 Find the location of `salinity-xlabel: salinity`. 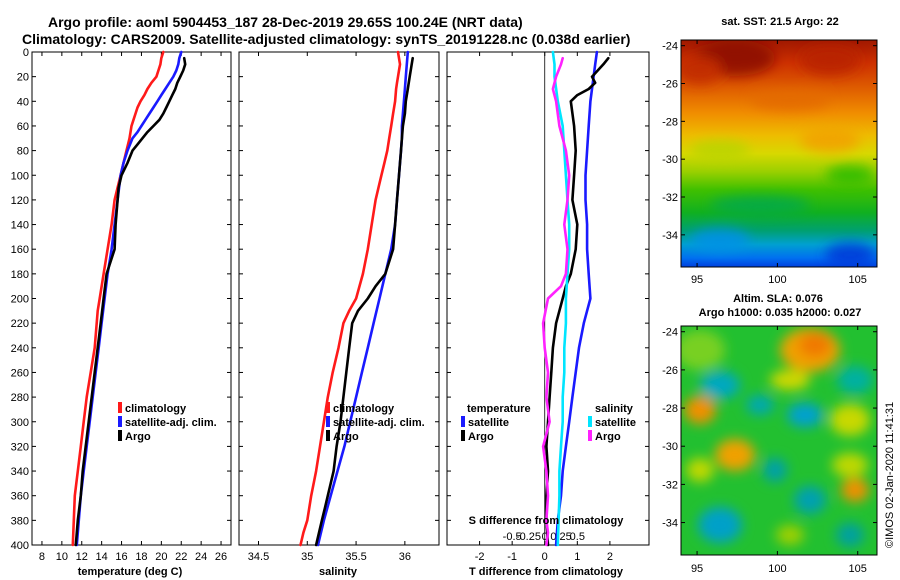

salinity-xlabel: salinity is located at coordinates (338, 572).